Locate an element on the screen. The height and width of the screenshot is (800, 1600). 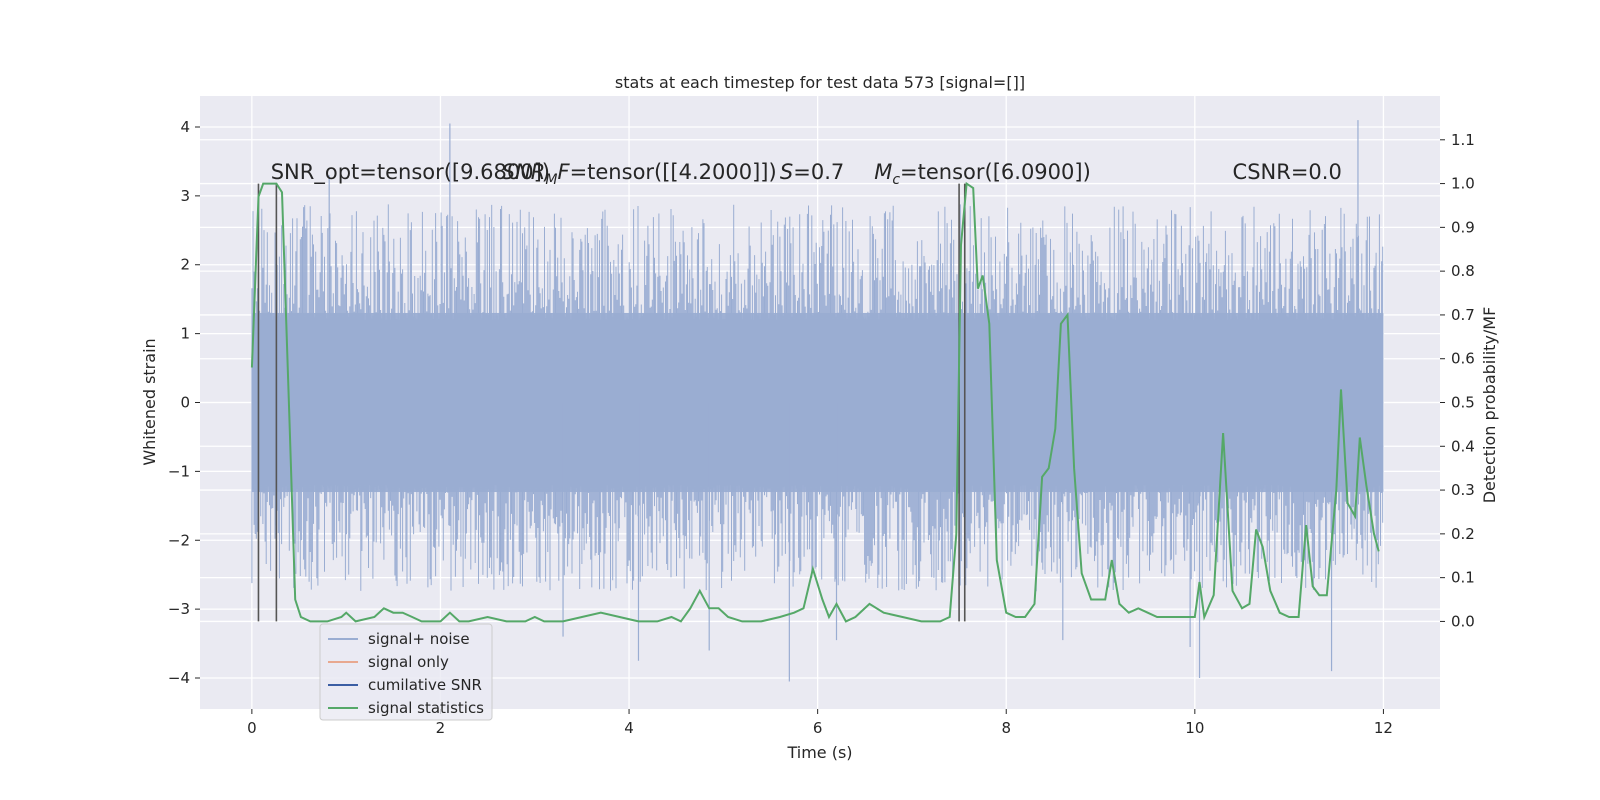
y-right-tick-label: 1.1 is located at coordinates (1463, 140).